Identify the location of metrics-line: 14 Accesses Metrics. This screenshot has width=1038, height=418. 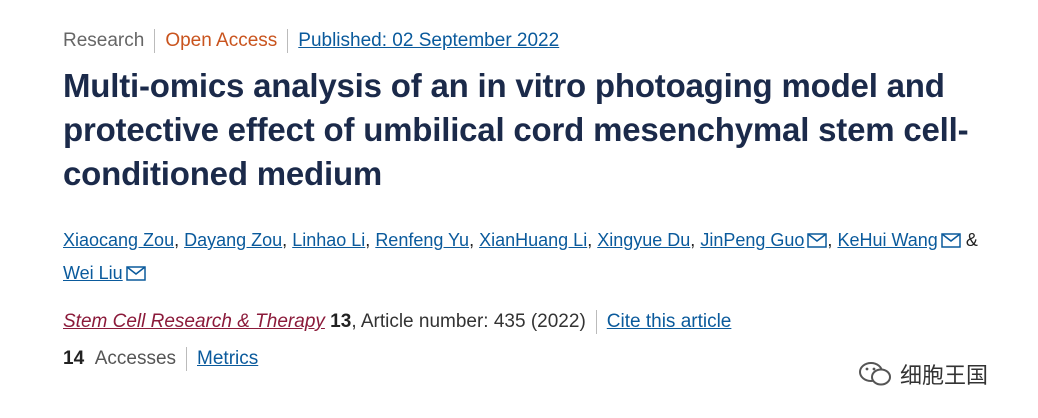
(160, 359).